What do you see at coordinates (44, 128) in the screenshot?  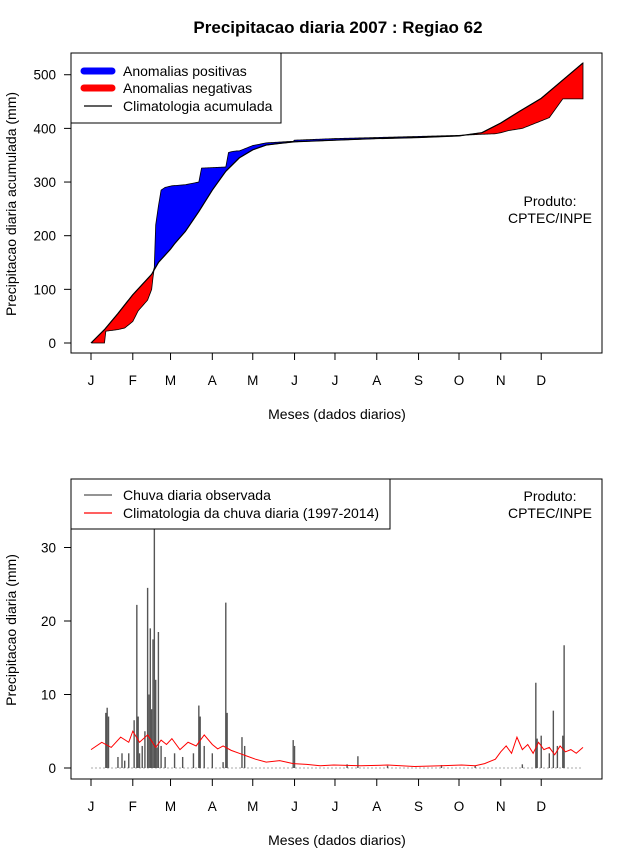 I see `top-y-tick-label: 400` at bounding box center [44, 128].